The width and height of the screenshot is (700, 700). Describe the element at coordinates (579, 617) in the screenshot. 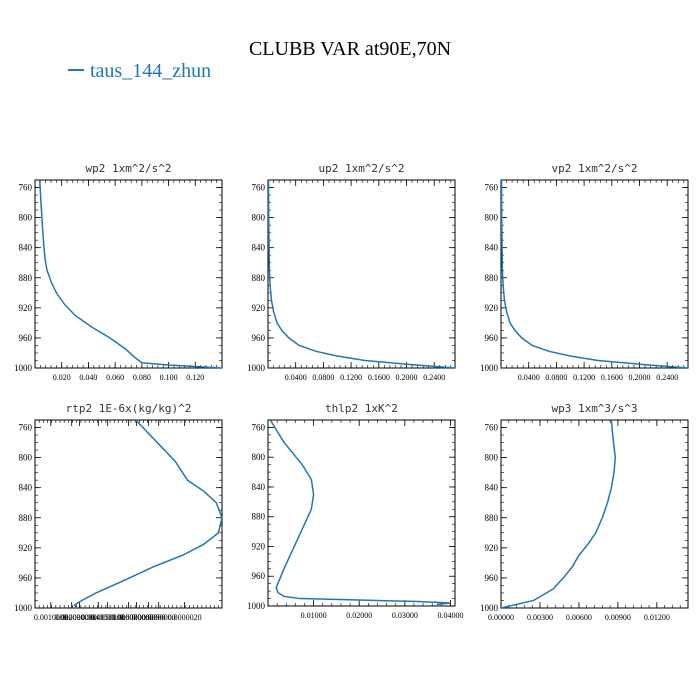

I see `x-tick-label: 0.00600` at that location.